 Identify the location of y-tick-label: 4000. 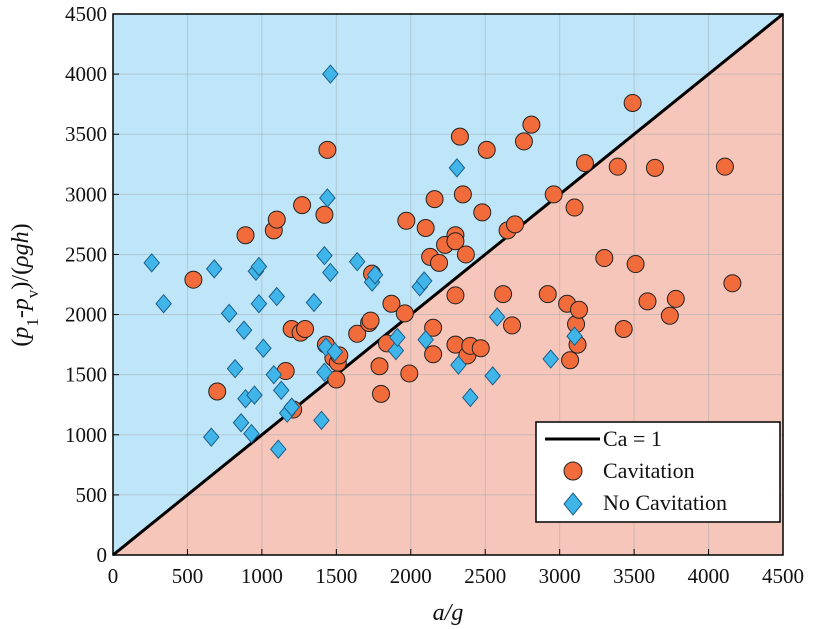
(86, 74).